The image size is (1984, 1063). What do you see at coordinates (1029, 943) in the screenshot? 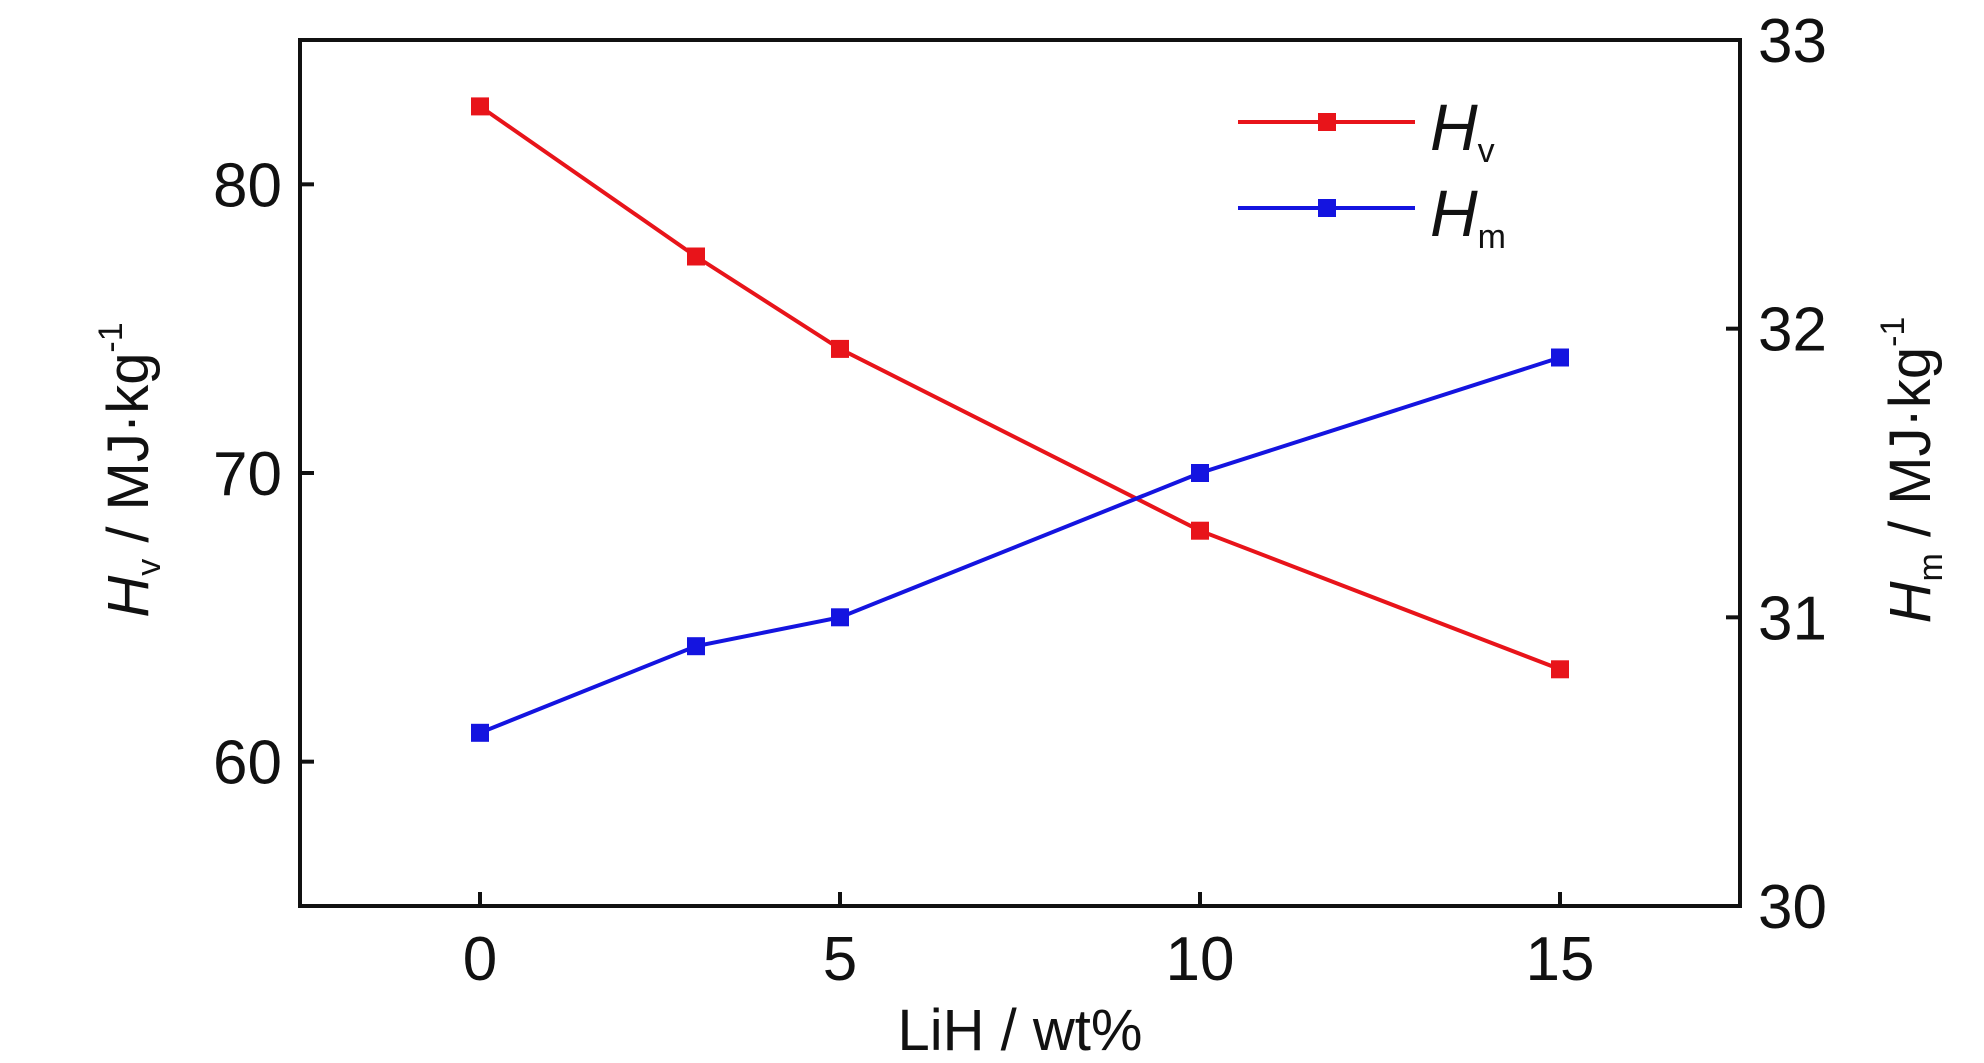
I see `x-axis-ticks: 0 5 10 15` at bounding box center [1029, 943].